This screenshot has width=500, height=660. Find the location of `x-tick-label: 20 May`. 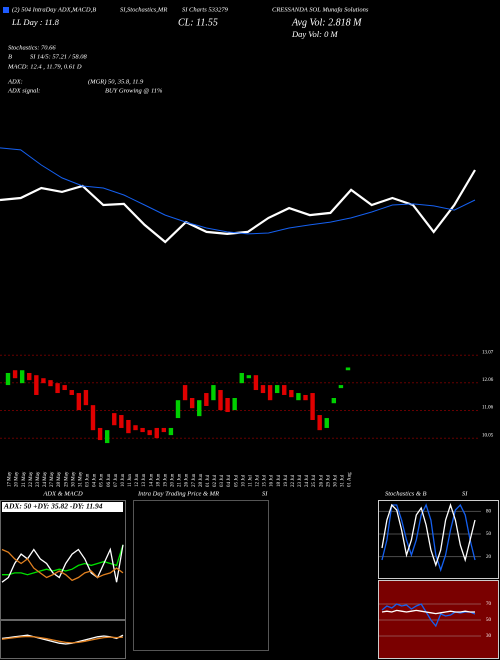

x-tick-label: 20 May is located at coordinates (17, 479).